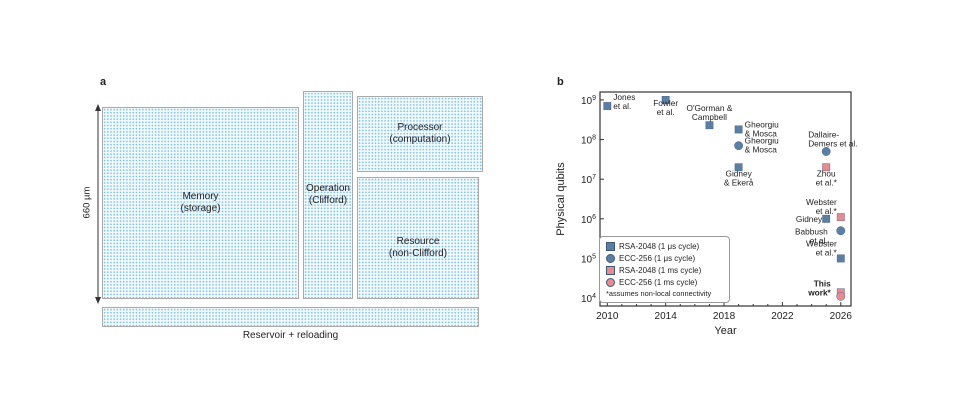  I want to click on processor-block: Processor (computation), so click(420, 134).